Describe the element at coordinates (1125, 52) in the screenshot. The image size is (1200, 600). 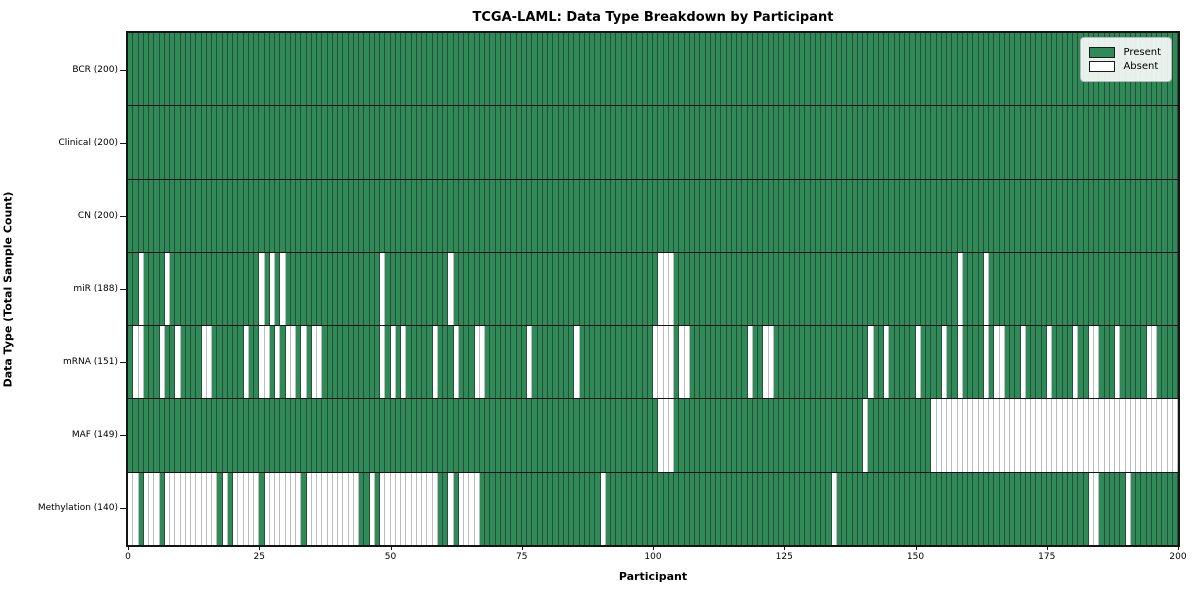
I see `legend-item-present: Present` at that location.